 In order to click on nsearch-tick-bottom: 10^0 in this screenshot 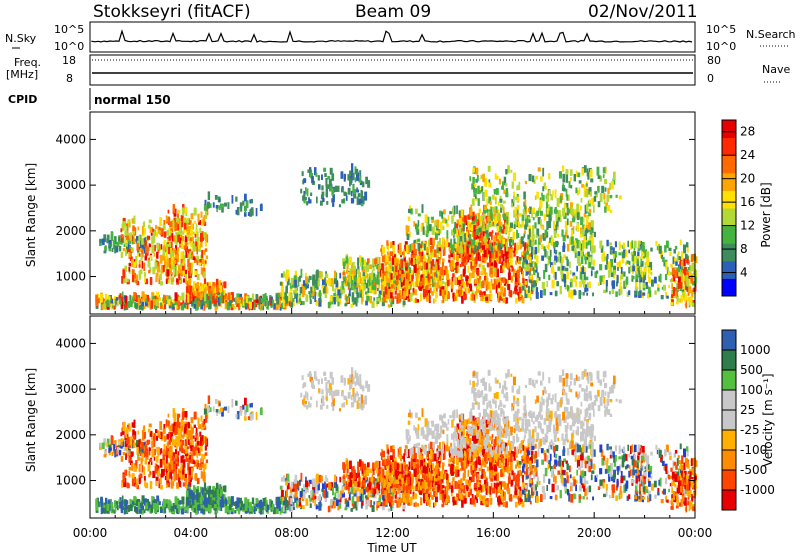, I will do `click(721, 46)`.